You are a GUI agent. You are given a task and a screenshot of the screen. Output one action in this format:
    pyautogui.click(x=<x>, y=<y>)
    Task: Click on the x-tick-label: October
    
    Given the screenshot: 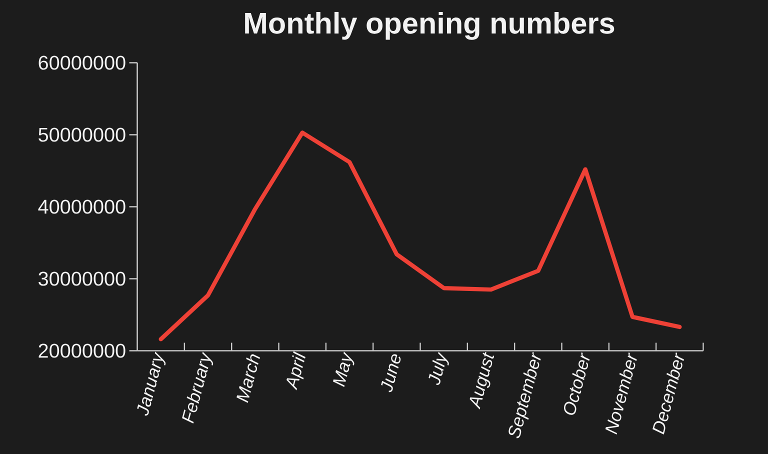 What is the action you would take?
    pyautogui.click(x=577, y=383)
    